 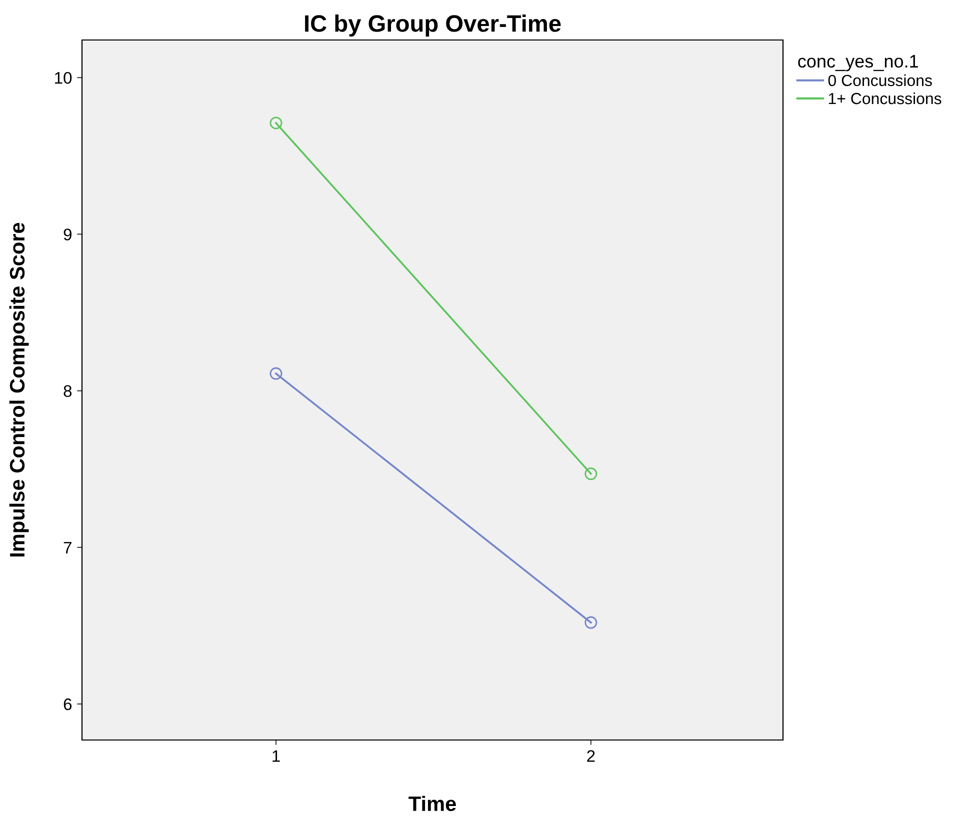 What do you see at coordinates (68, 234) in the screenshot?
I see `y-tick-label: 9` at bounding box center [68, 234].